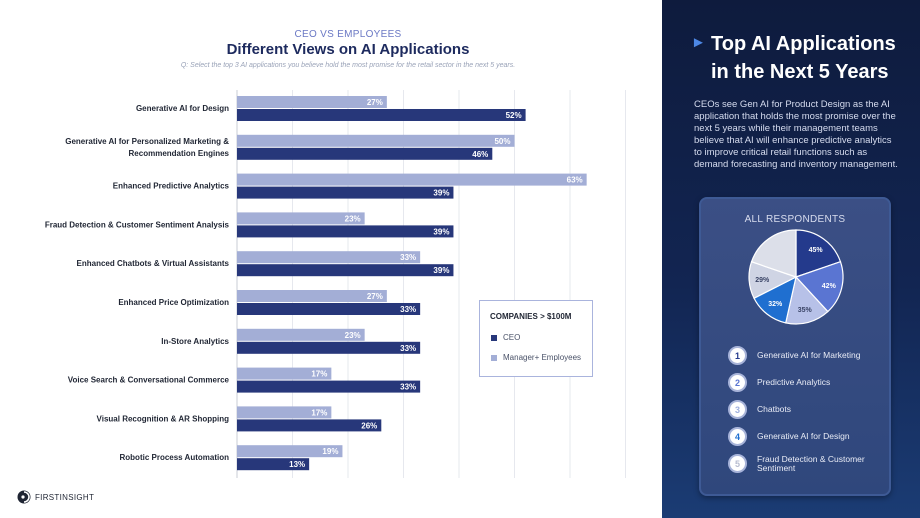  I want to click on category-label-line: Generative AI for Design, so click(182, 108).